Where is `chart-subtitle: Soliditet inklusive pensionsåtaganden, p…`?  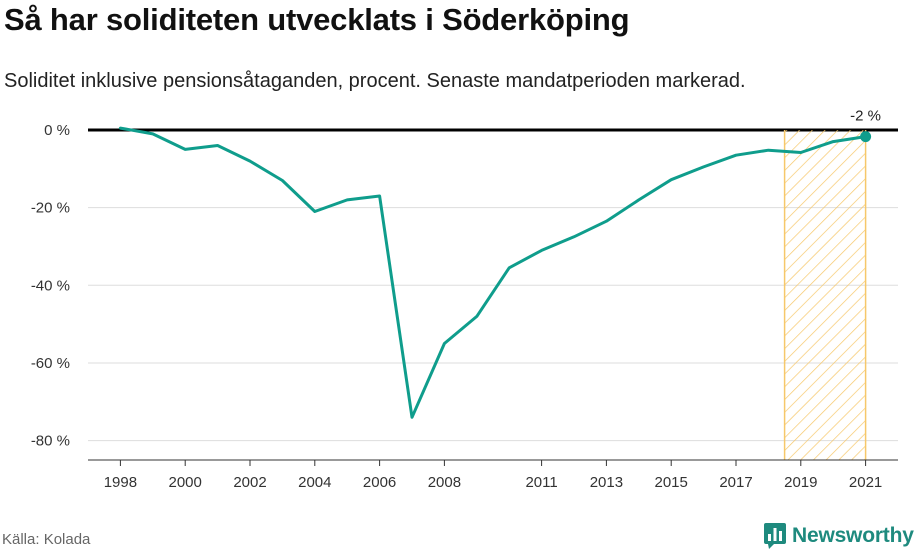
chart-subtitle: Soliditet inklusive pensionsåtaganden, p… is located at coordinates (375, 81).